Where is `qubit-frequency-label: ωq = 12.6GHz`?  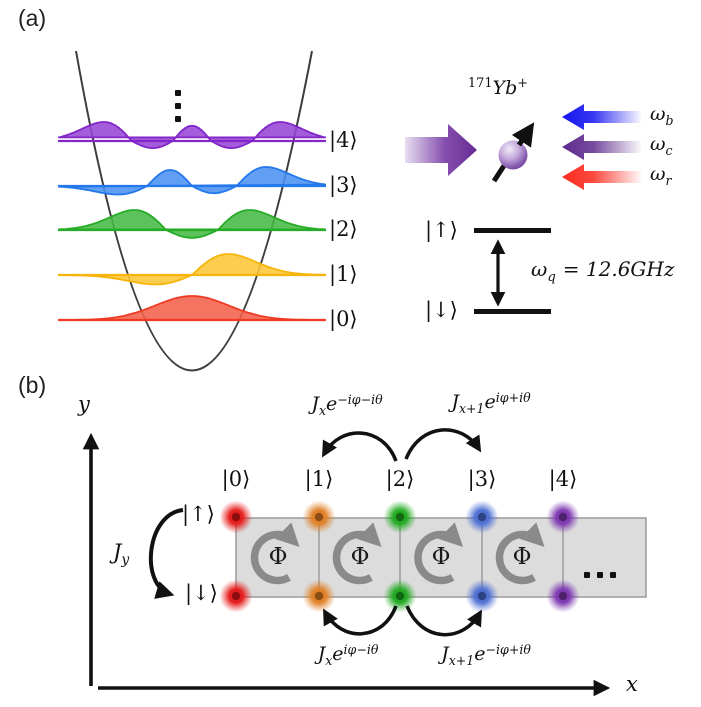 qubit-frequency-label: ωq = 12.6GHz is located at coordinates (599, 271).